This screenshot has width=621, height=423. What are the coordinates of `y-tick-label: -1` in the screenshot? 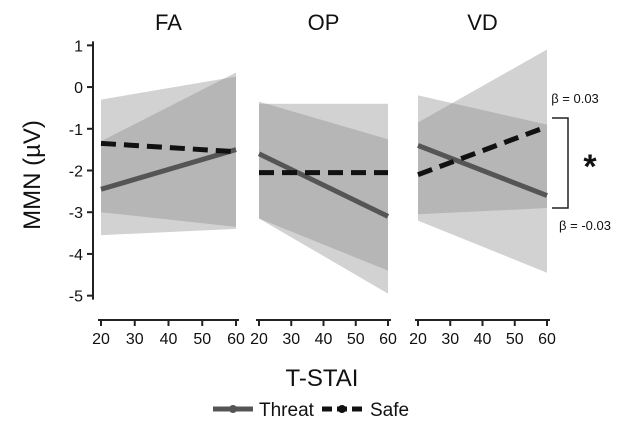 It's located at (76, 130).